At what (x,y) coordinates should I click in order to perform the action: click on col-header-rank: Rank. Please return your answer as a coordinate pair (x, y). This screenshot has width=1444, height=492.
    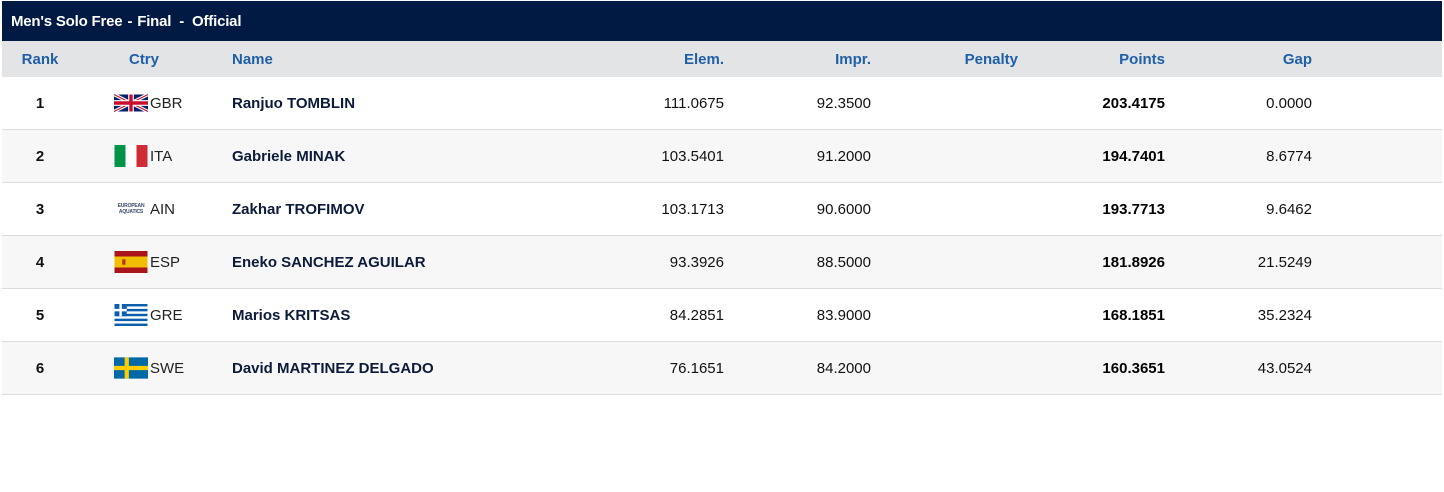
    Looking at the image, I should click on (40, 59).